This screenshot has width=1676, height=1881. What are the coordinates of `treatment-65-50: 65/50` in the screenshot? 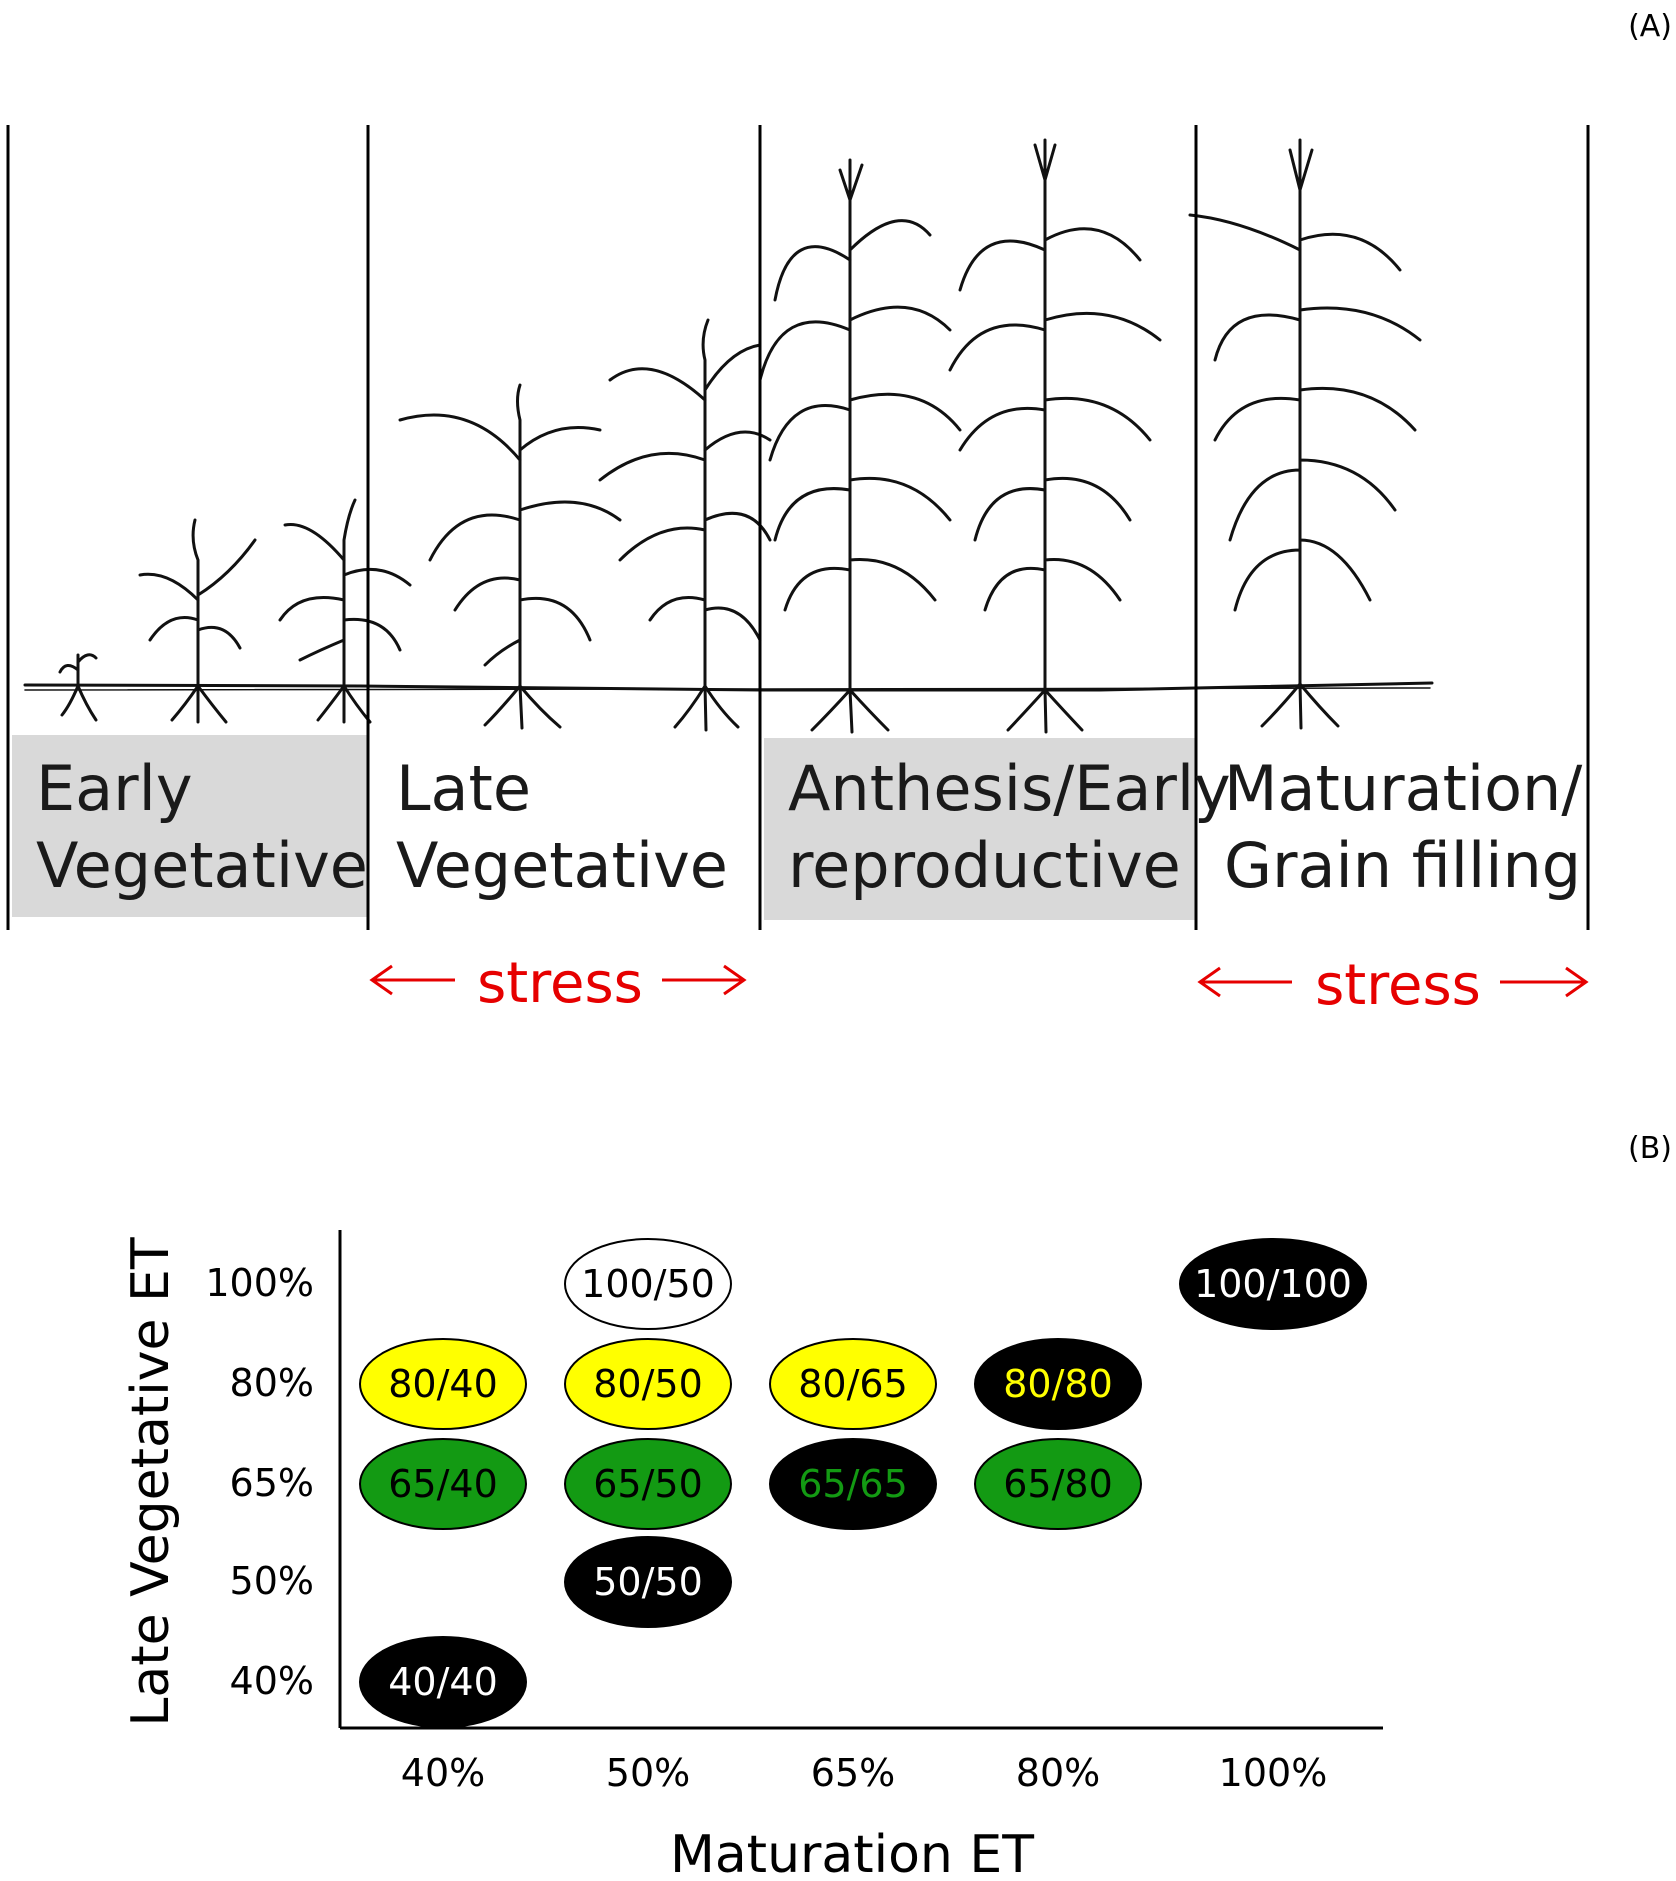 It's located at (648, 1484).